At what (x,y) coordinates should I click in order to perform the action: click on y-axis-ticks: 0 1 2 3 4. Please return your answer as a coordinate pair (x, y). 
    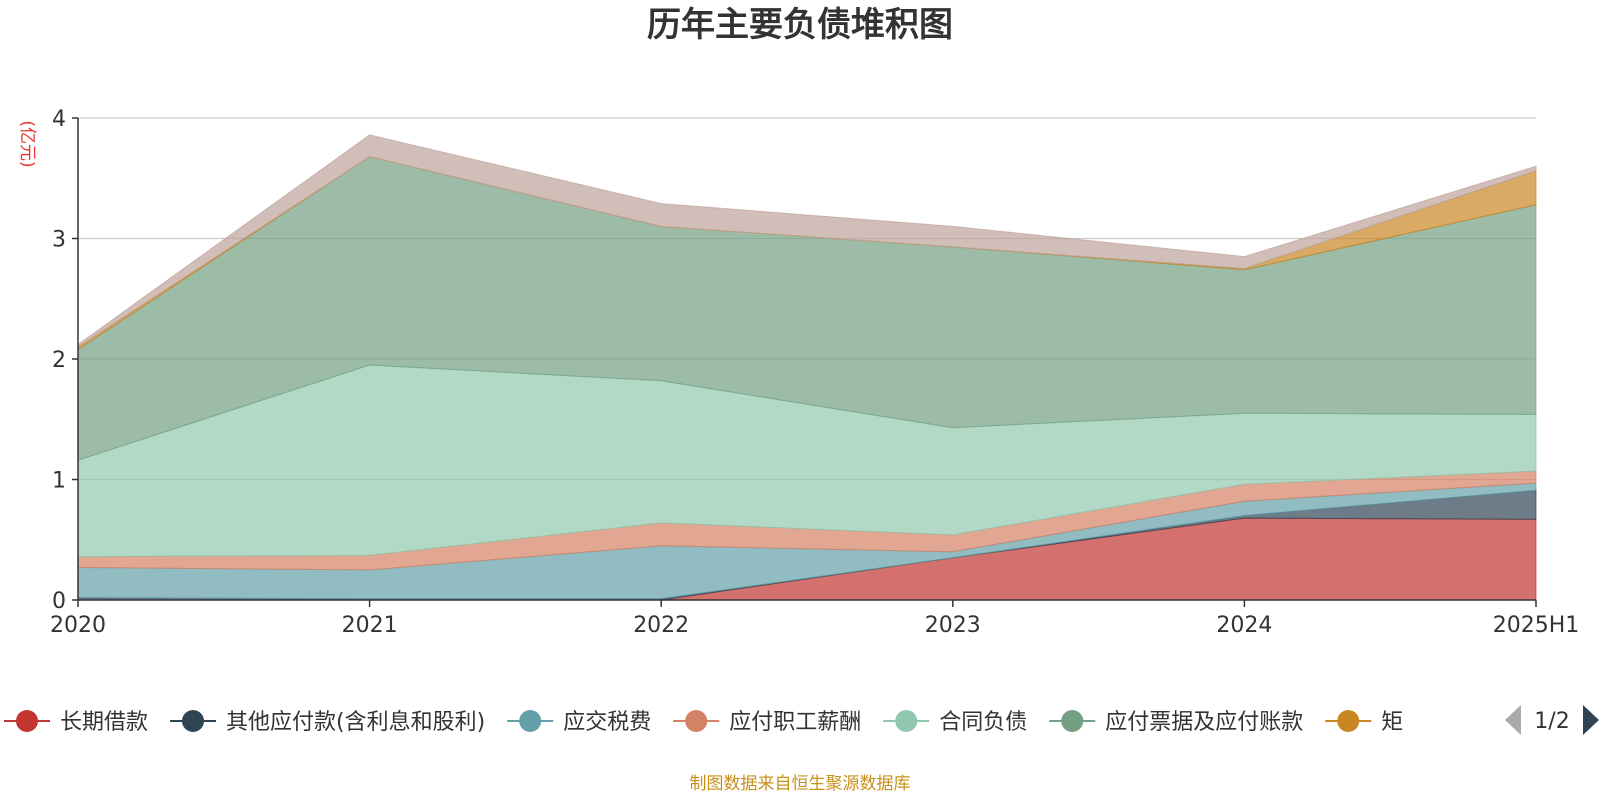
    Looking at the image, I should click on (65, 360).